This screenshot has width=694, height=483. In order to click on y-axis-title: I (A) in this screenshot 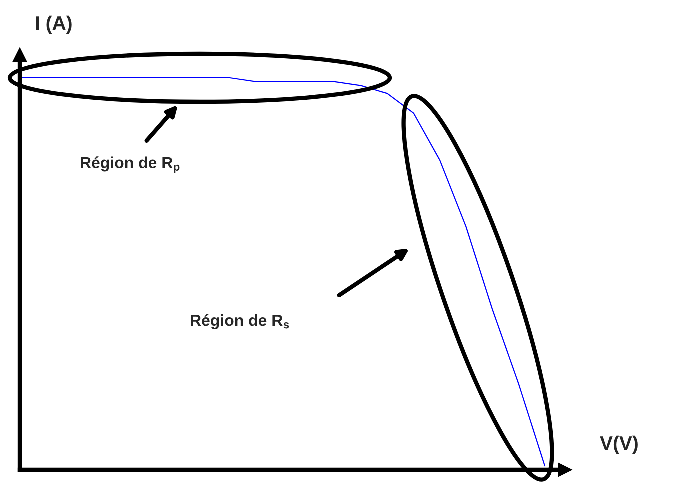, I will do `click(54, 25)`.